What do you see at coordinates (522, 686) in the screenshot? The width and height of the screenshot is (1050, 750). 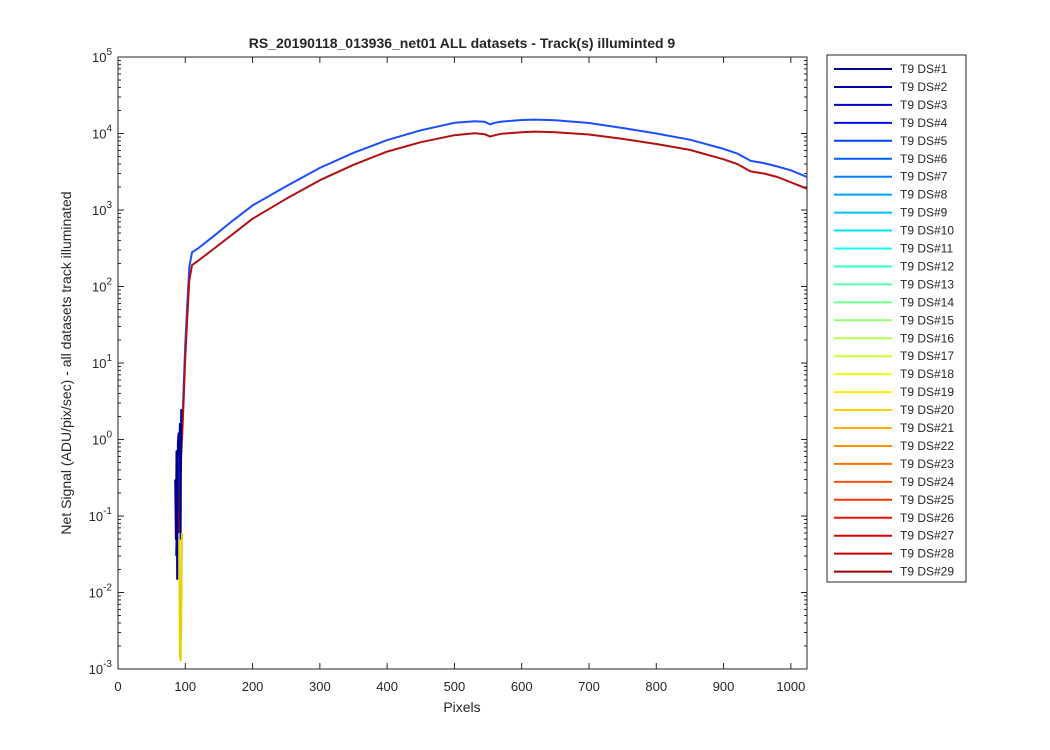 I see `x-tick-label: 600` at bounding box center [522, 686].